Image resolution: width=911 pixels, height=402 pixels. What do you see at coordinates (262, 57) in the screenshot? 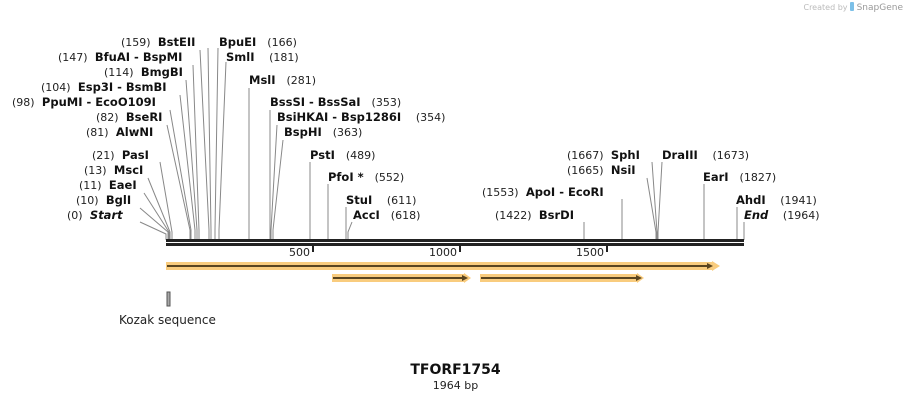
I see `site-smli: SmlI (181)` at bounding box center [262, 57].